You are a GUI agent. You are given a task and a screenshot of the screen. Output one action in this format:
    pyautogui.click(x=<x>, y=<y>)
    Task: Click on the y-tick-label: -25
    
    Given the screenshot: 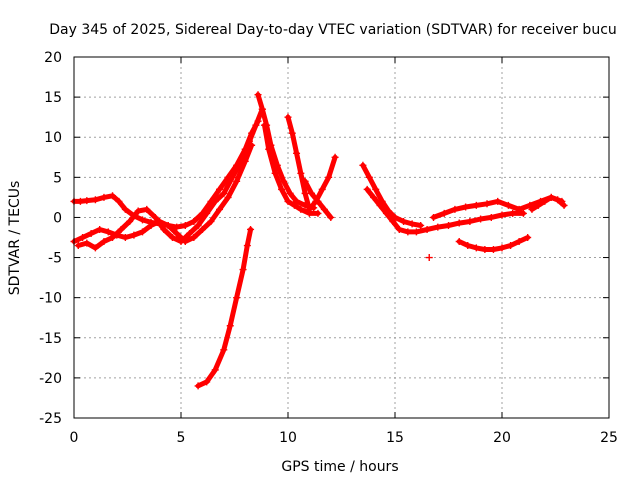 What is the action you would take?
    pyautogui.click(x=50, y=419)
    